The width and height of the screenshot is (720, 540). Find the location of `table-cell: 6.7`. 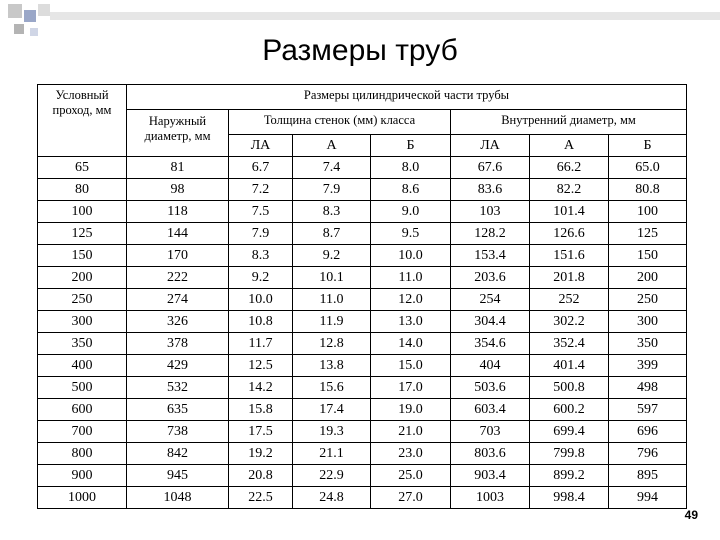

table-cell: 6.7 is located at coordinates (260, 167).